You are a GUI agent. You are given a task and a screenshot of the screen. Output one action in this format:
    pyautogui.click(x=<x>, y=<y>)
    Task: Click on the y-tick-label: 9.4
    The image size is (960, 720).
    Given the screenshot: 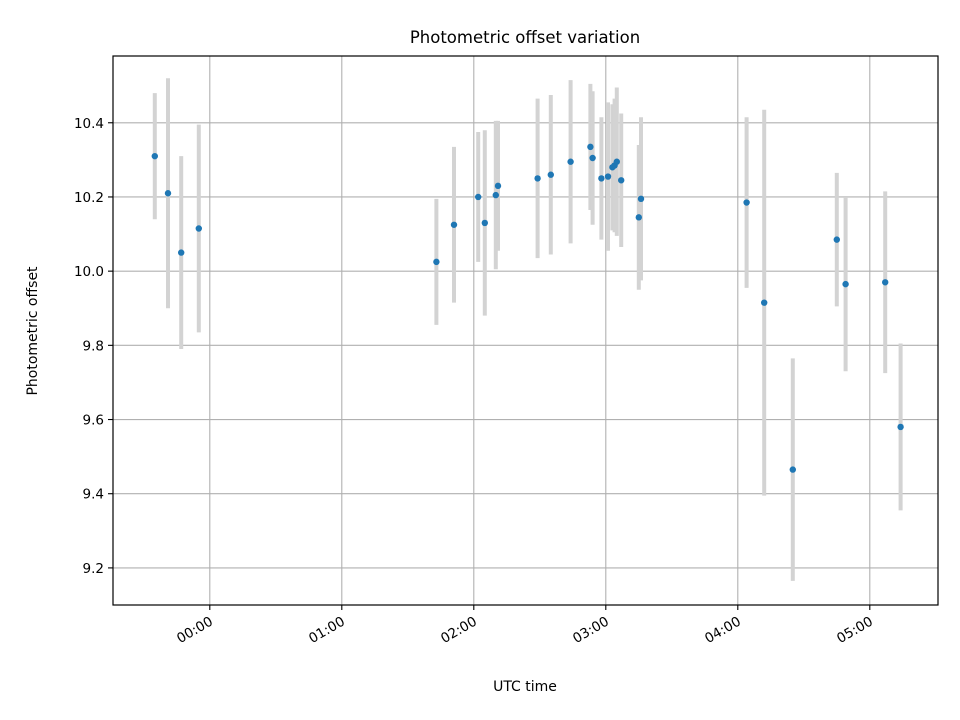 What is the action you would take?
    pyautogui.click(x=93, y=495)
    